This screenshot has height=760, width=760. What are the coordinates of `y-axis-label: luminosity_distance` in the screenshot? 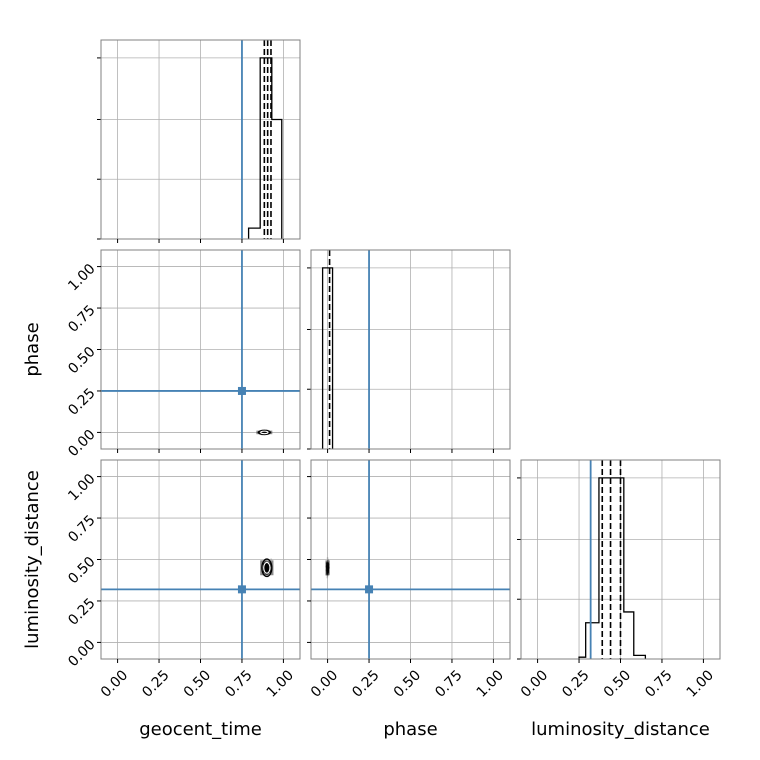 It's located at (32, 559).